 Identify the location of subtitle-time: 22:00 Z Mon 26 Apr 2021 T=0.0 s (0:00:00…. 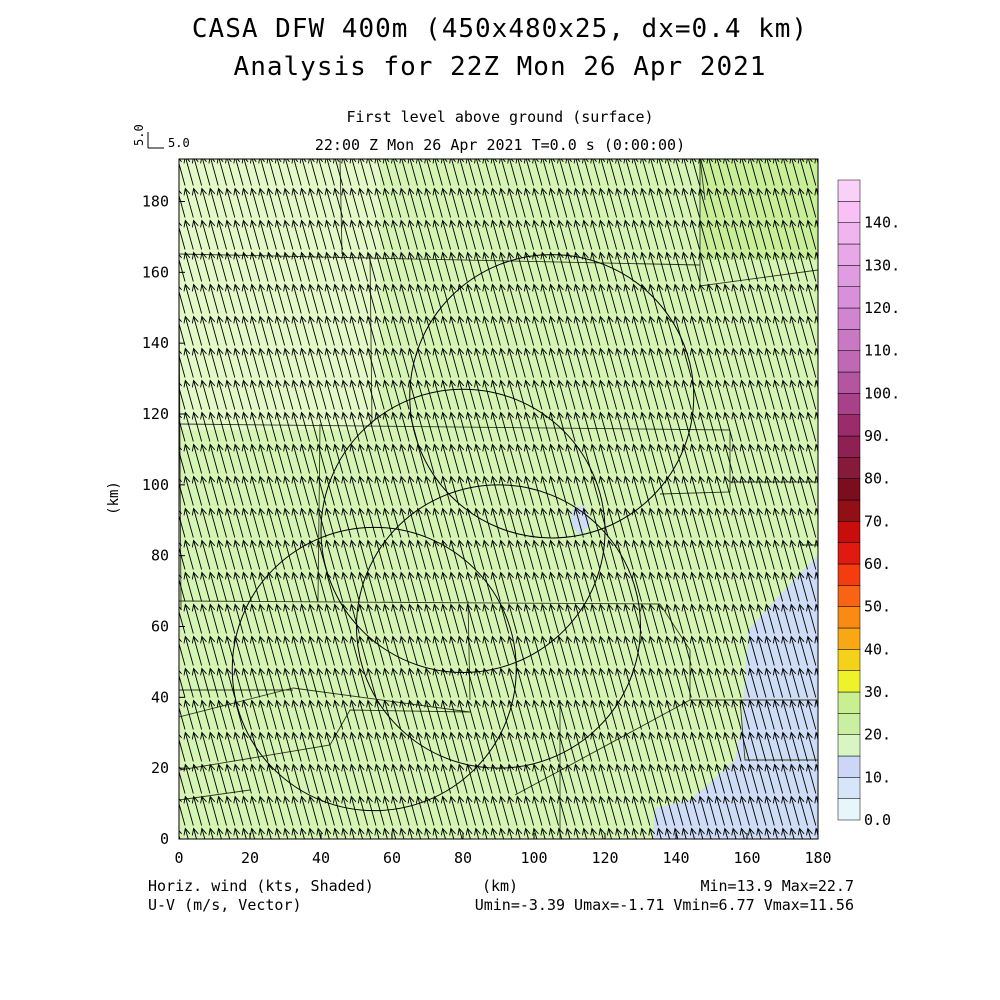
(500, 145).